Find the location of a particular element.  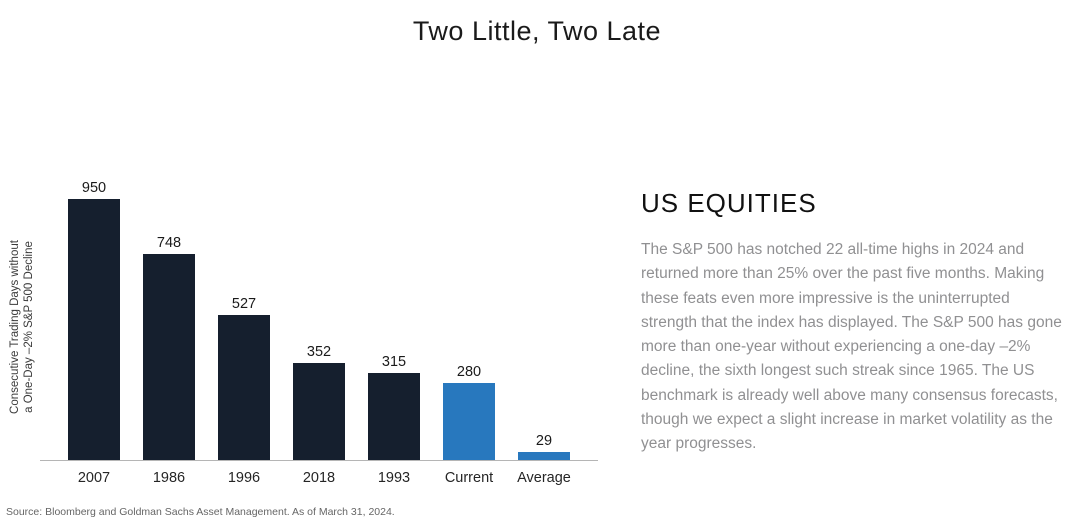

page-title: Two Little, Two Late is located at coordinates (537, 31).